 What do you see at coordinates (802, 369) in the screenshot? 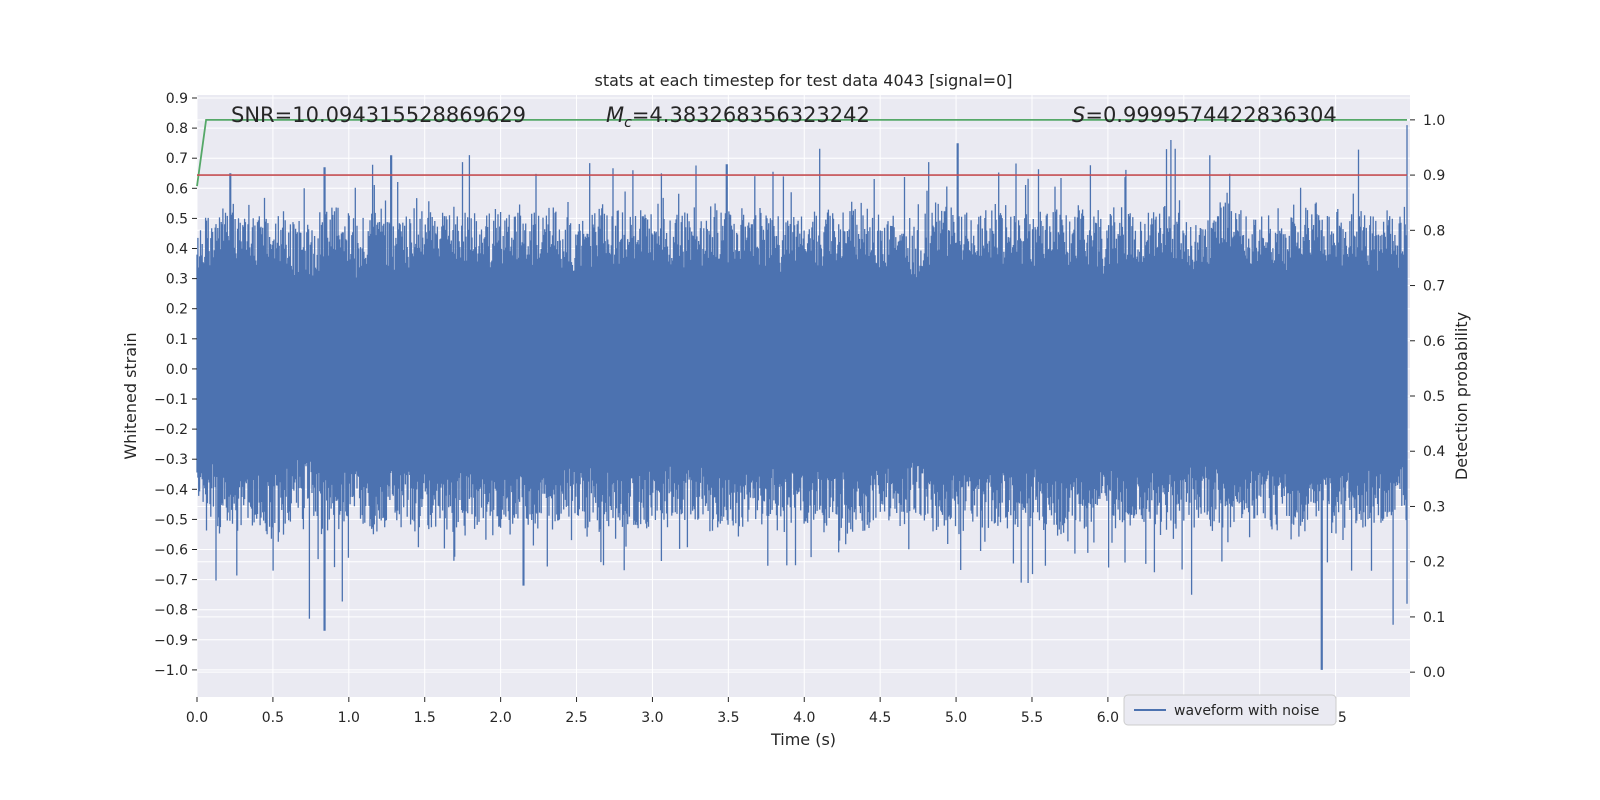
I see `waveform-core` at bounding box center [802, 369].